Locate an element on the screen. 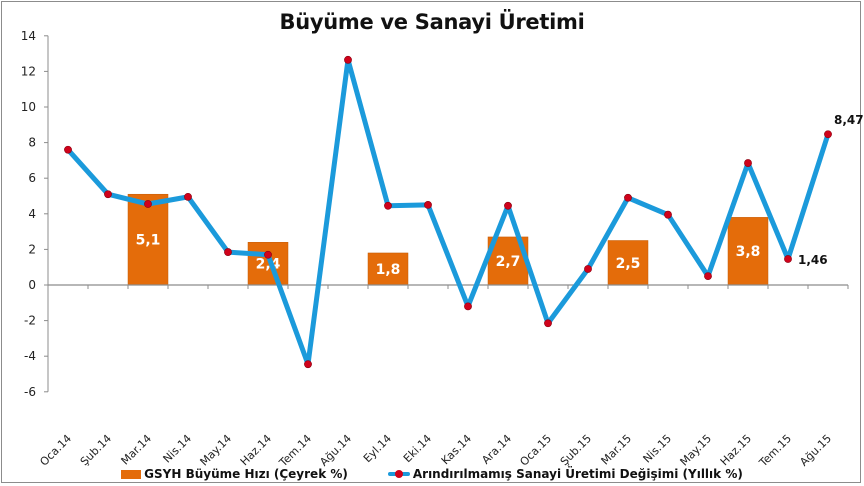  bar-value-label: 5,1 is located at coordinates (148, 241).